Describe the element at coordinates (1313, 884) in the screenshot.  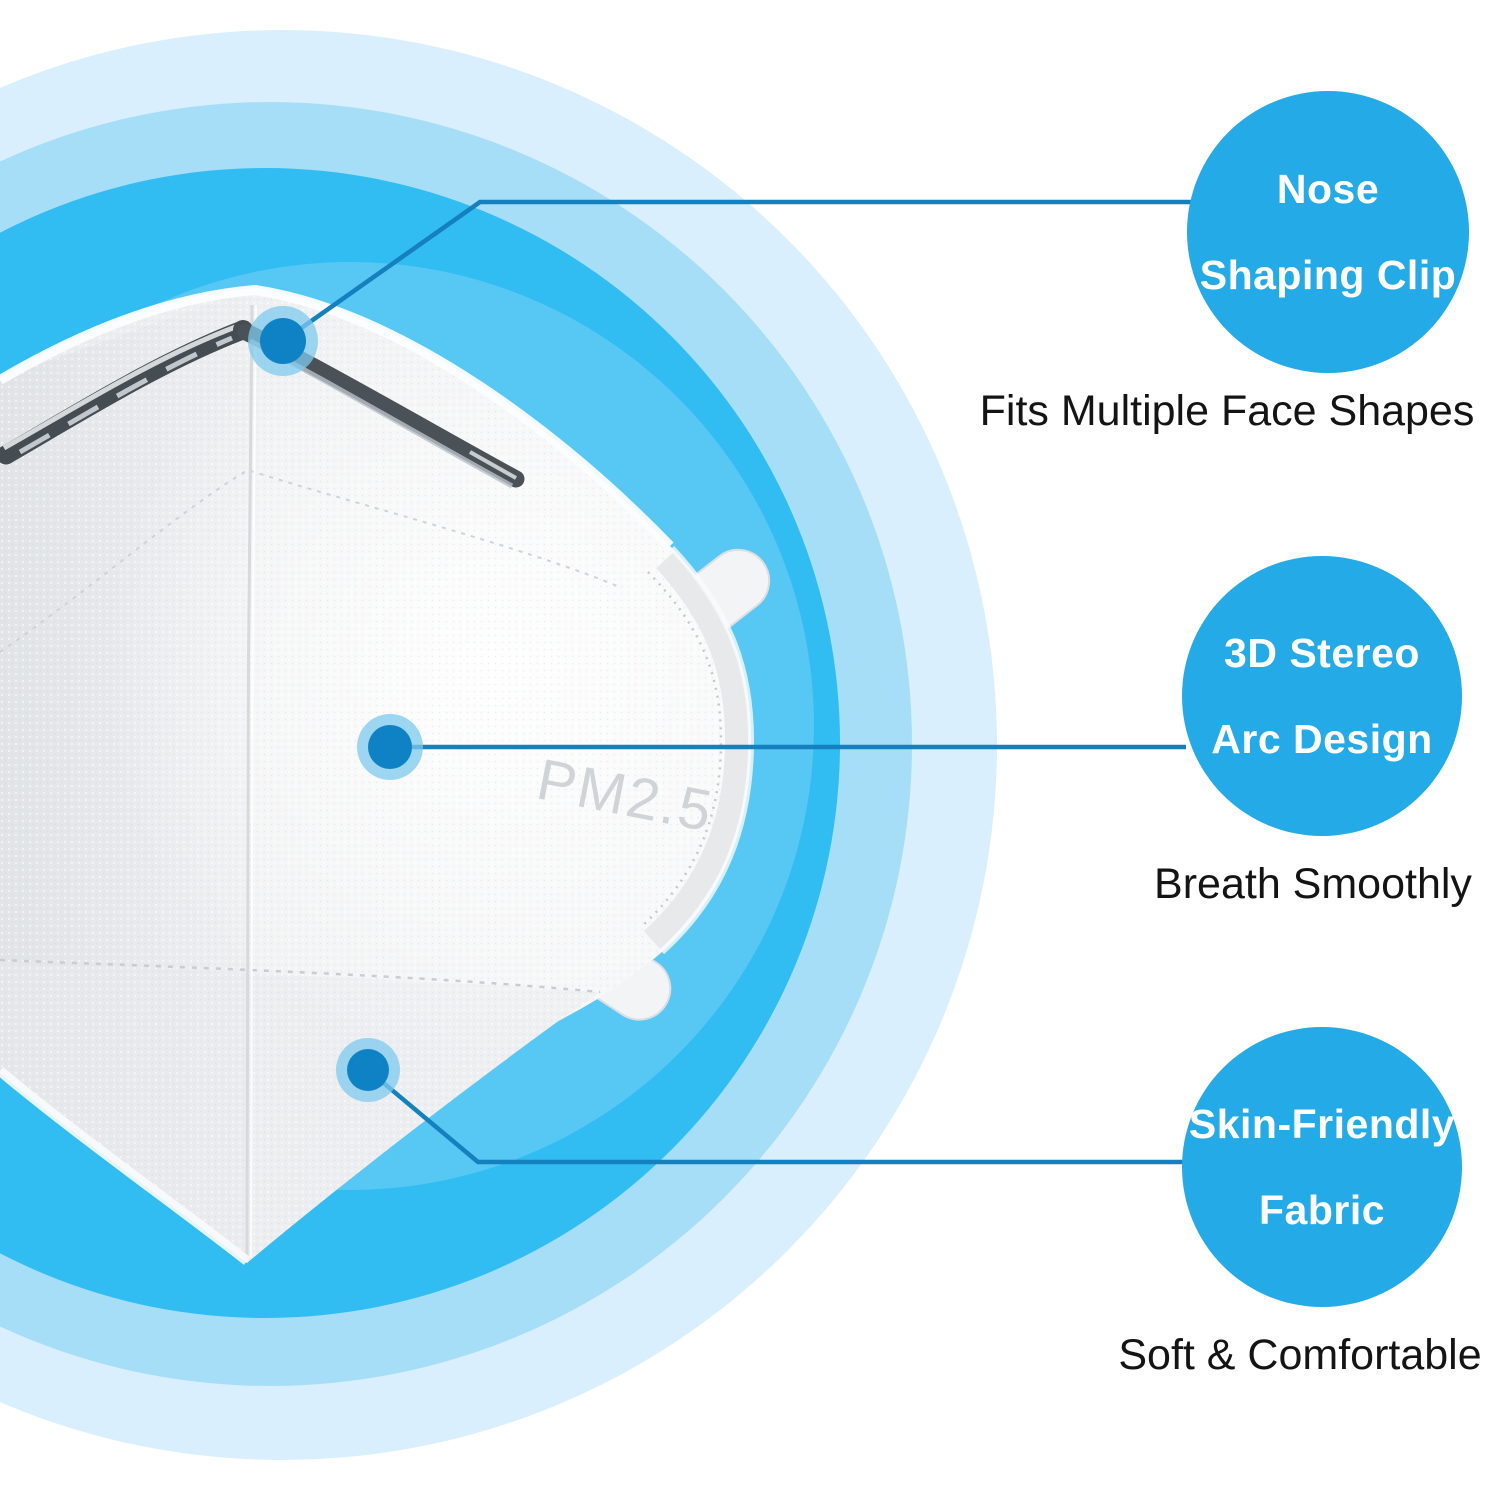
I see `caption-breath-smoothly: Breath Smoothly` at that location.